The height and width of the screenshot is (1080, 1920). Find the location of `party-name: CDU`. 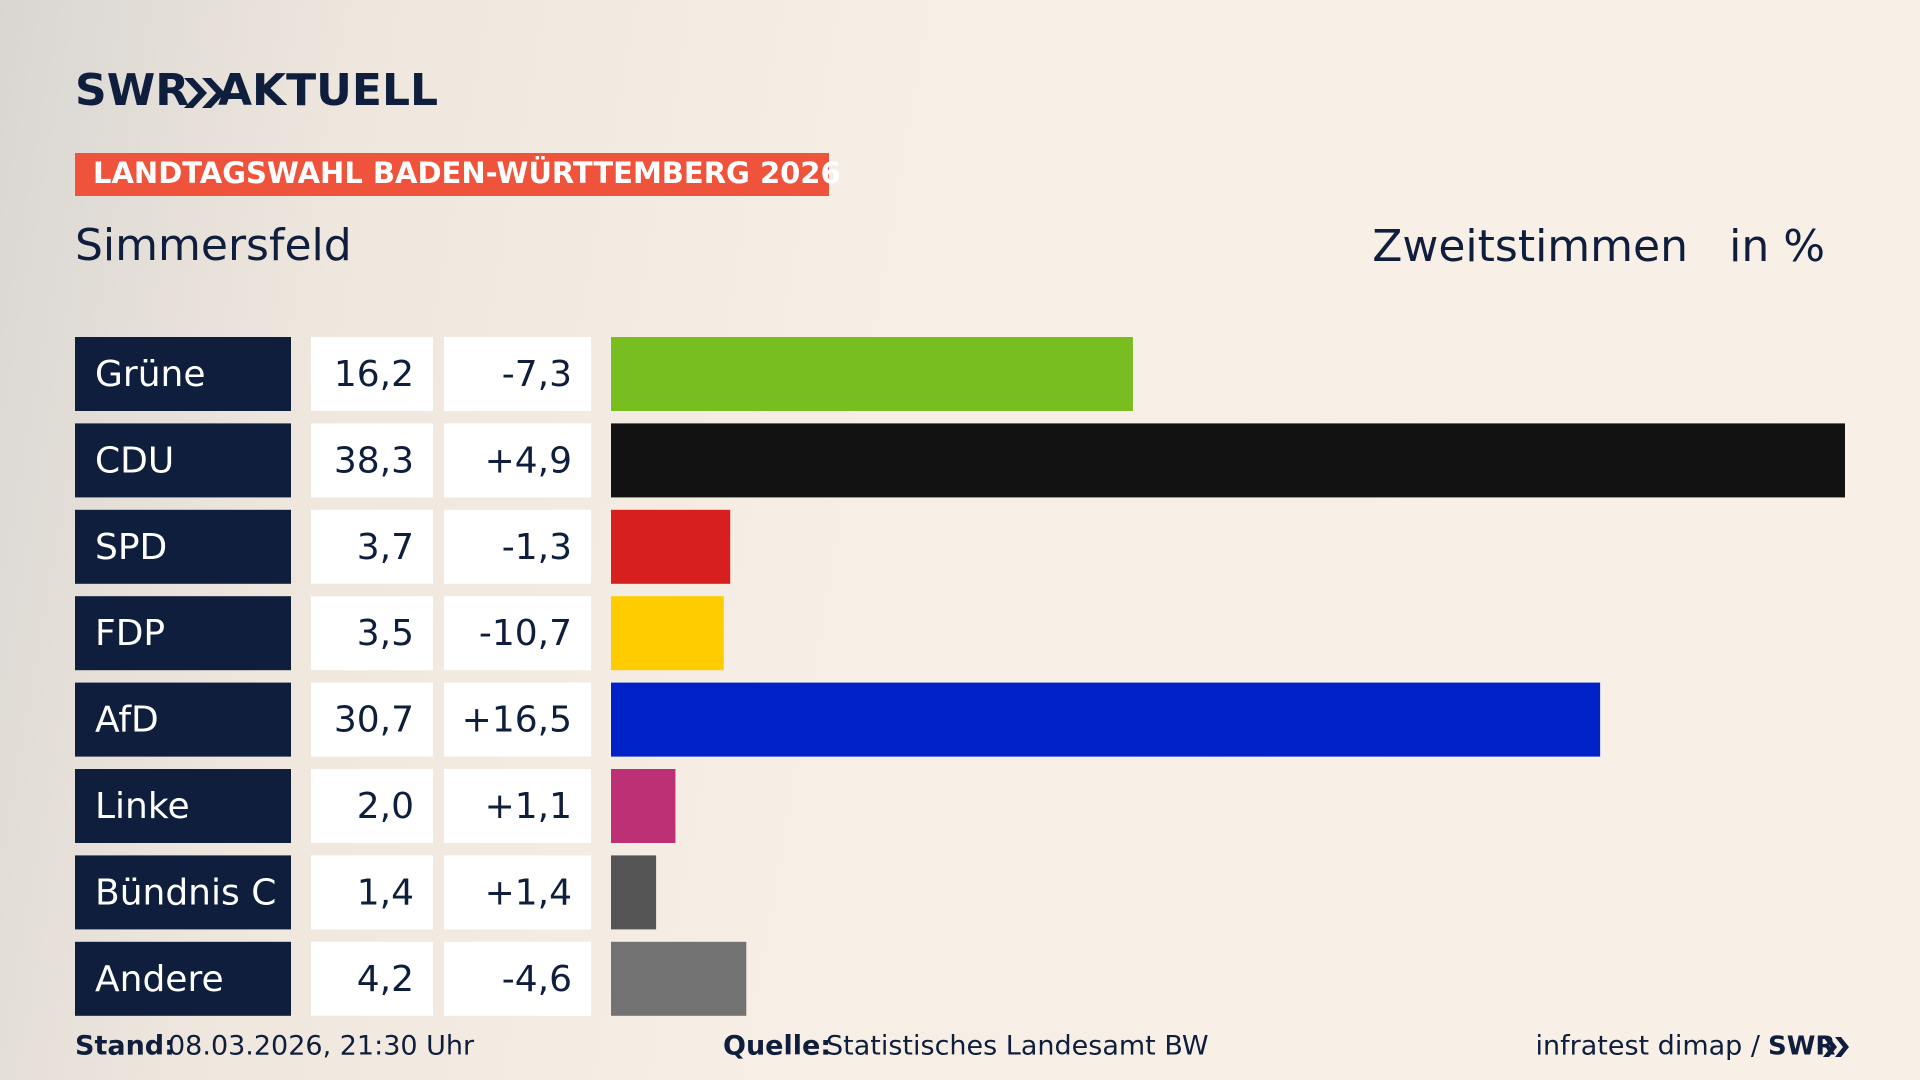

party-name: CDU is located at coordinates (134, 460).